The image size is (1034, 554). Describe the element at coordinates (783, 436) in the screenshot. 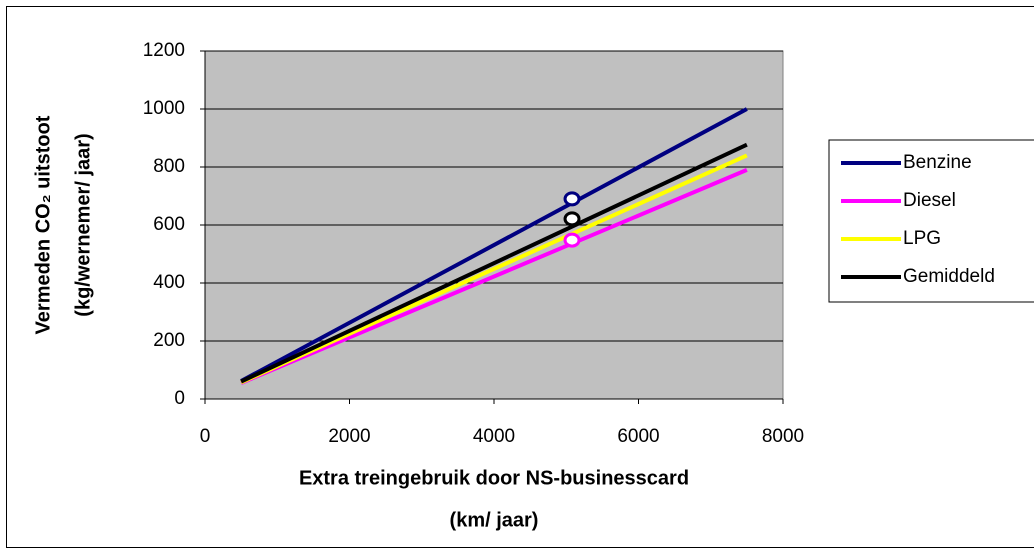

I see `x-tick-label: 8000` at that location.